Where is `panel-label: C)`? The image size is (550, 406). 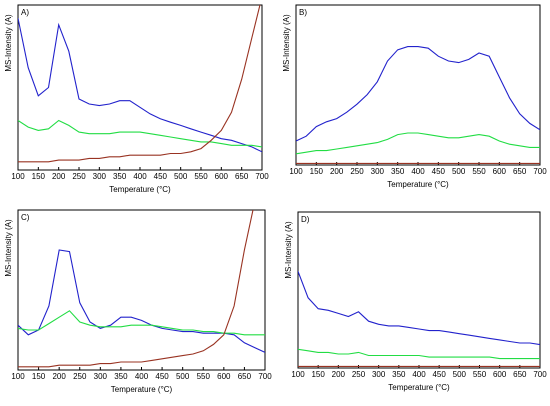 panel-label: C) is located at coordinates (25, 217).